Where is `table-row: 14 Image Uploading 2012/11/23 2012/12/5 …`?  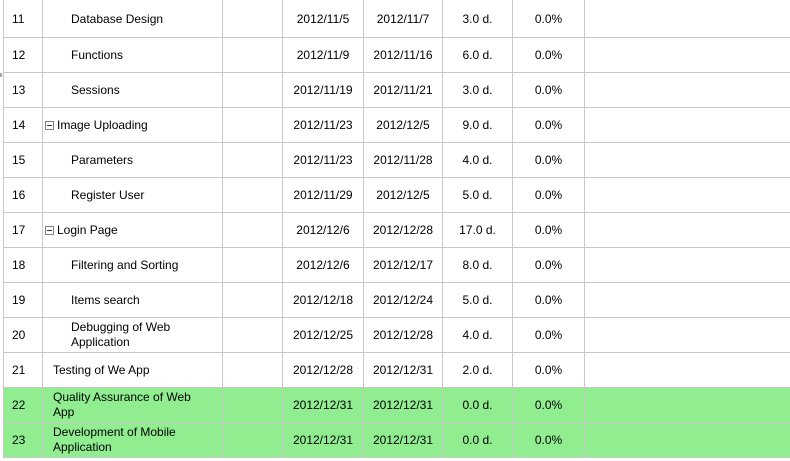 table-row: 14 Image Uploading 2012/11/23 2012/12/5 … is located at coordinates (396, 125).